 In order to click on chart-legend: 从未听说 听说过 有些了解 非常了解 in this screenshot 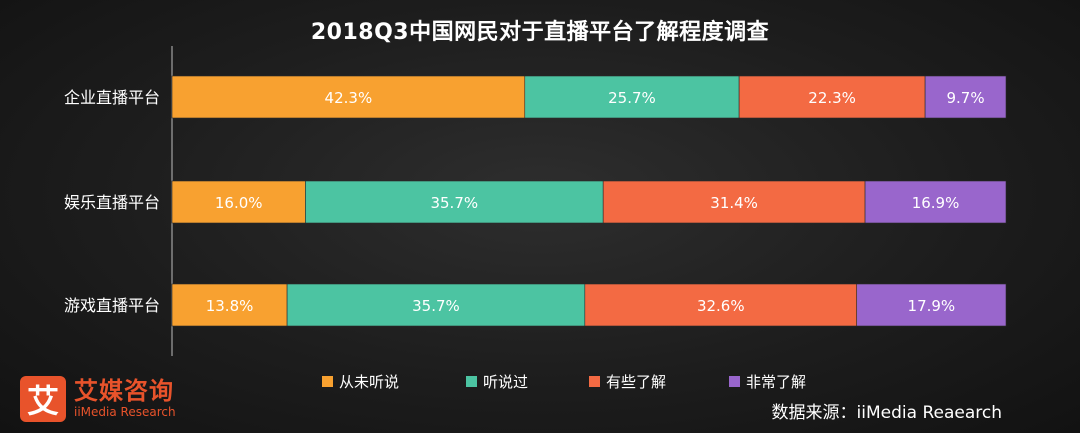, I will do `click(540, 382)`.